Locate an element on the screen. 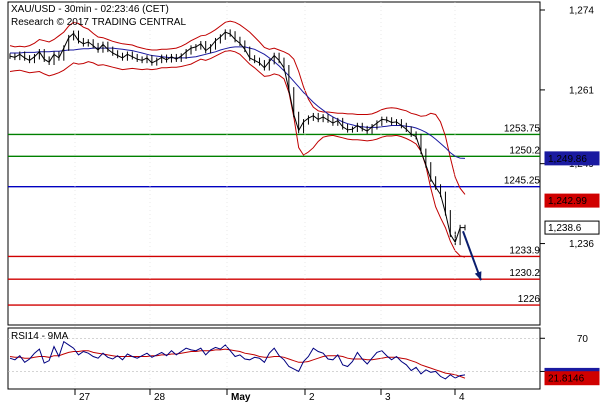 The height and width of the screenshot is (412, 616). rsi-marker-label-1: 21.8146 is located at coordinates (566, 379).